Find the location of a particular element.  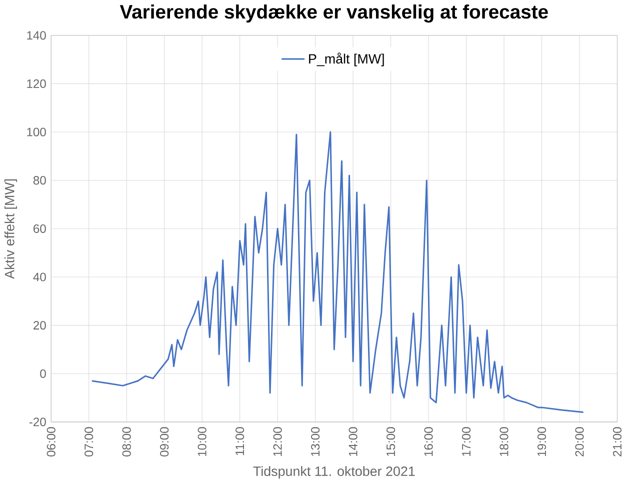

y-tick-label: 0 is located at coordinates (43, 373).